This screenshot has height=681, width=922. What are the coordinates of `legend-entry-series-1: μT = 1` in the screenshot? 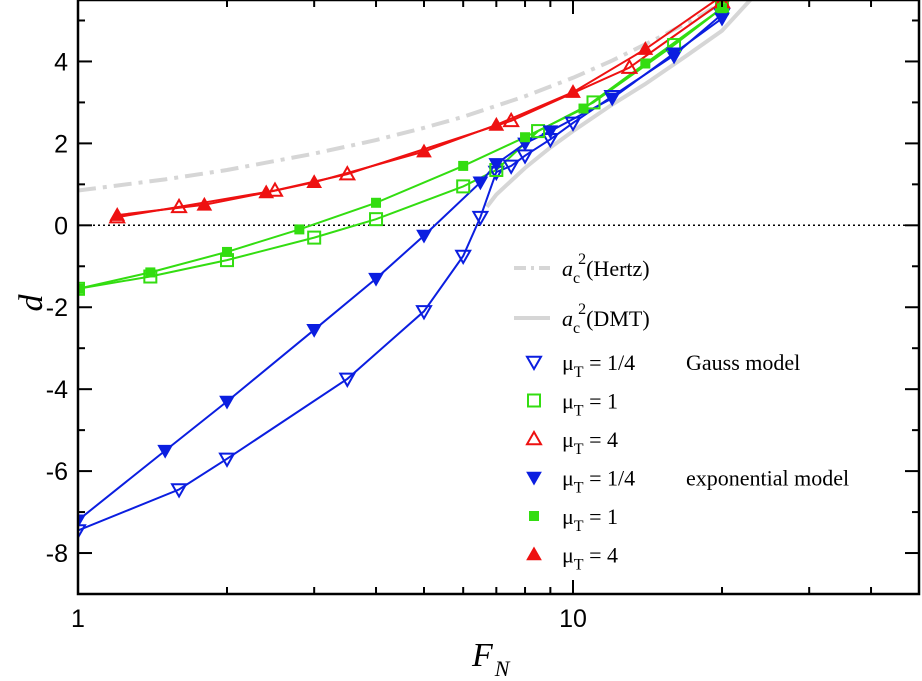 It's located at (572, 404).